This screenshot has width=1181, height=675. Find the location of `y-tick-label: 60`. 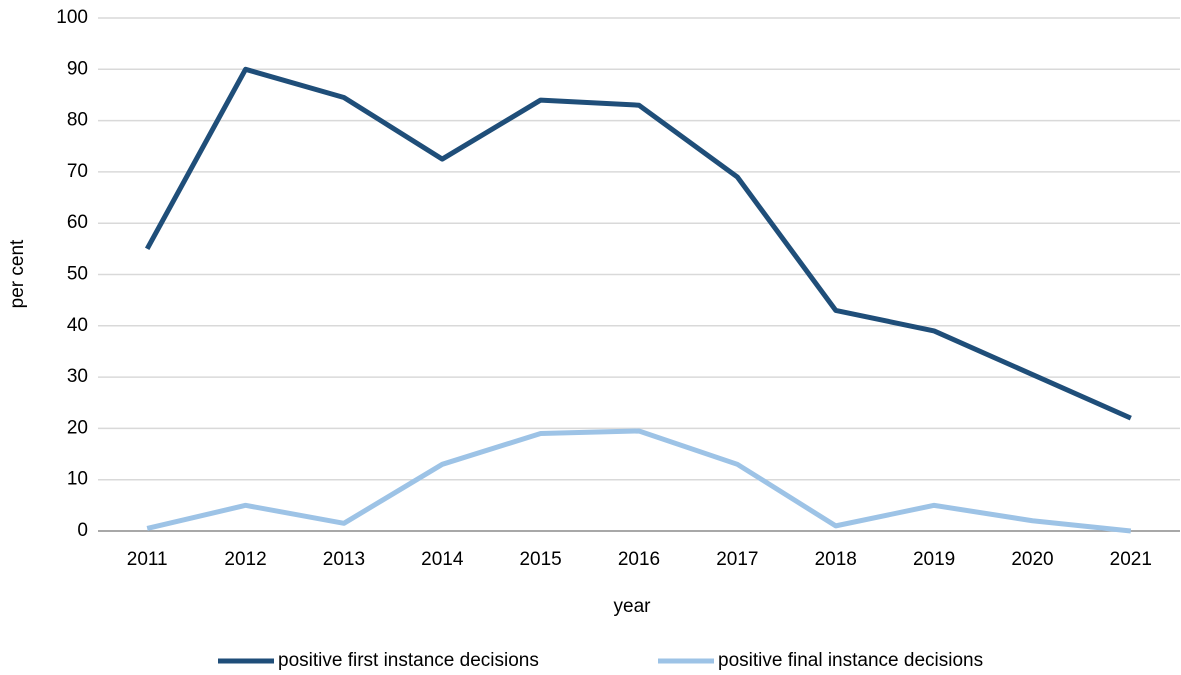

y-tick-label: 60 is located at coordinates (77, 222).